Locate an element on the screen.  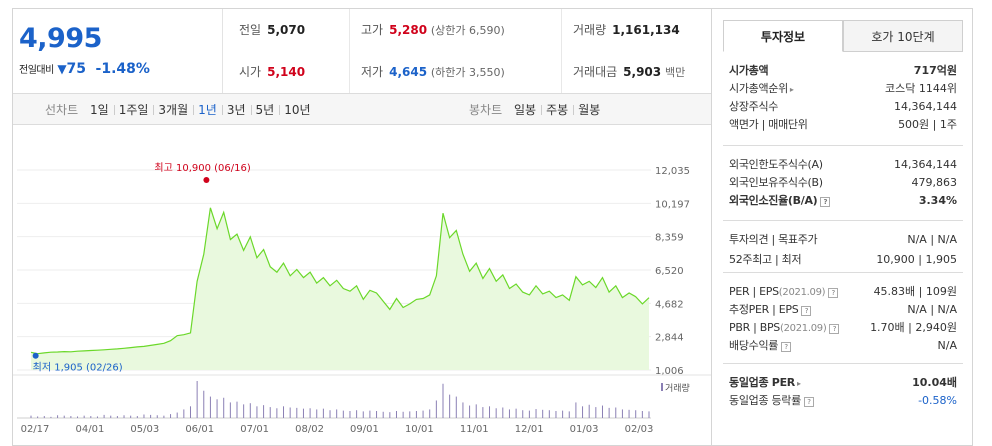
y-tick-label: 4,682 is located at coordinates (669, 304).